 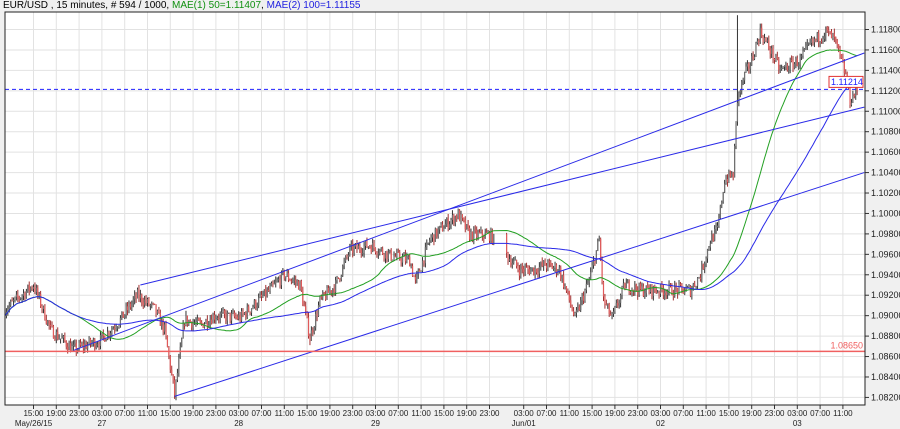 I want to click on current-price-box, so click(x=846, y=81).